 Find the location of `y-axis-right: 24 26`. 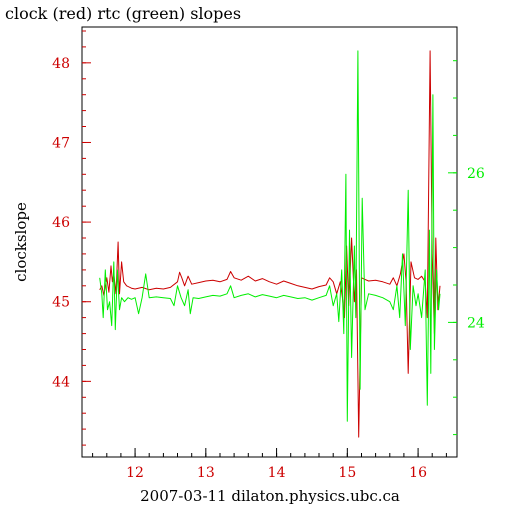

y-axis-right: 24 26 is located at coordinates (466, 248).